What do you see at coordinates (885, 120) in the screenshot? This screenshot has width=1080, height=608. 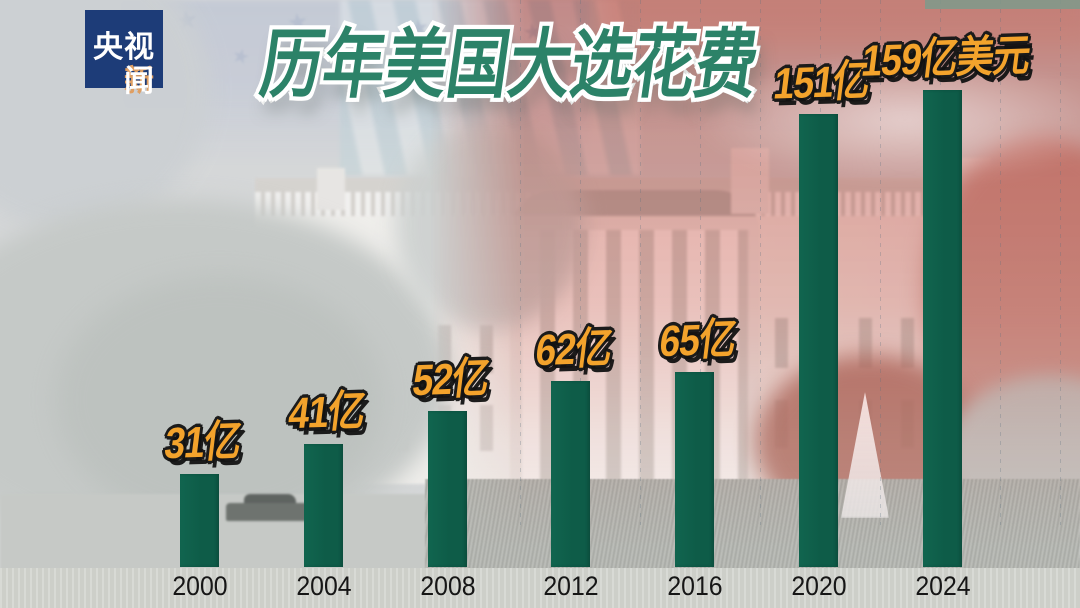 I see `light-swoosh` at bounding box center [885, 120].